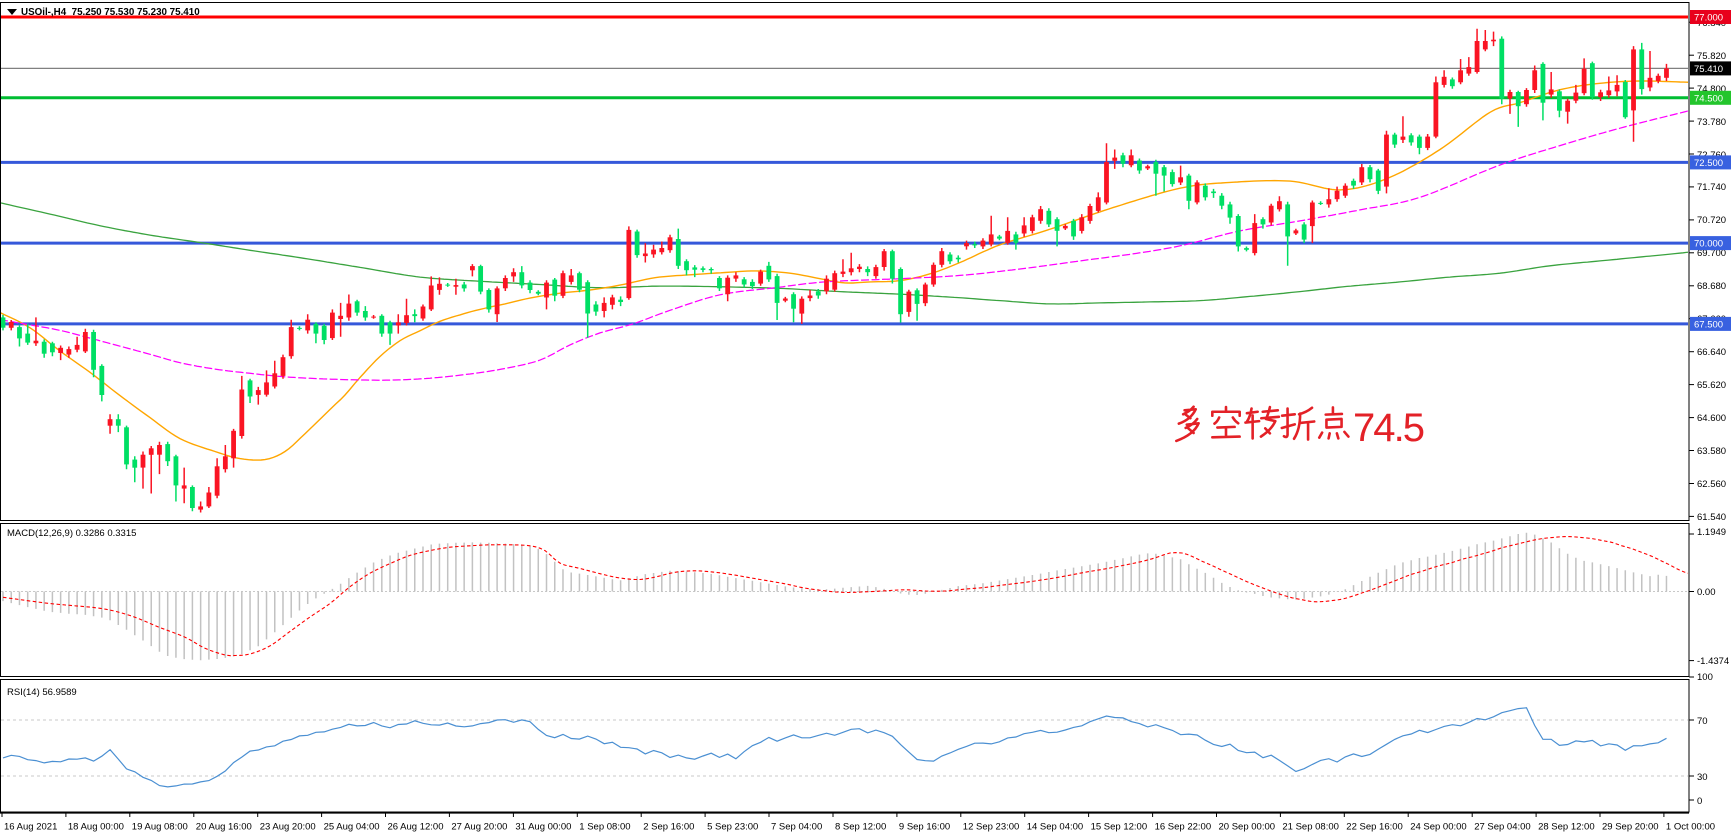 Image resolution: width=1731 pixels, height=840 pixels. I want to click on svg-text: 72.500, so click(1708, 163).